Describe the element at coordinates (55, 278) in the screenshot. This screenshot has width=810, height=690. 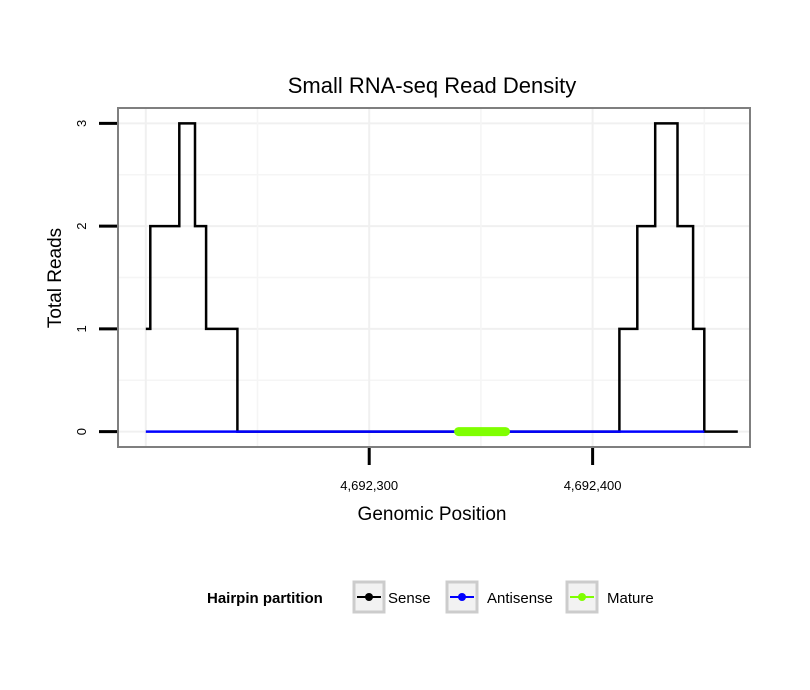
I see `y-axis-title: Total Reads` at that location.